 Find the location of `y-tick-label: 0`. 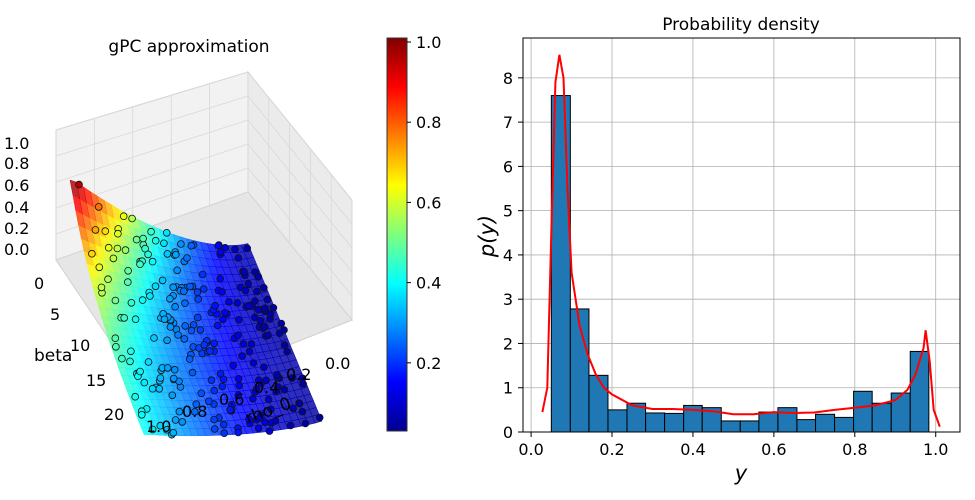

y-tick-label: 0 is located at coordinates (508, 432).